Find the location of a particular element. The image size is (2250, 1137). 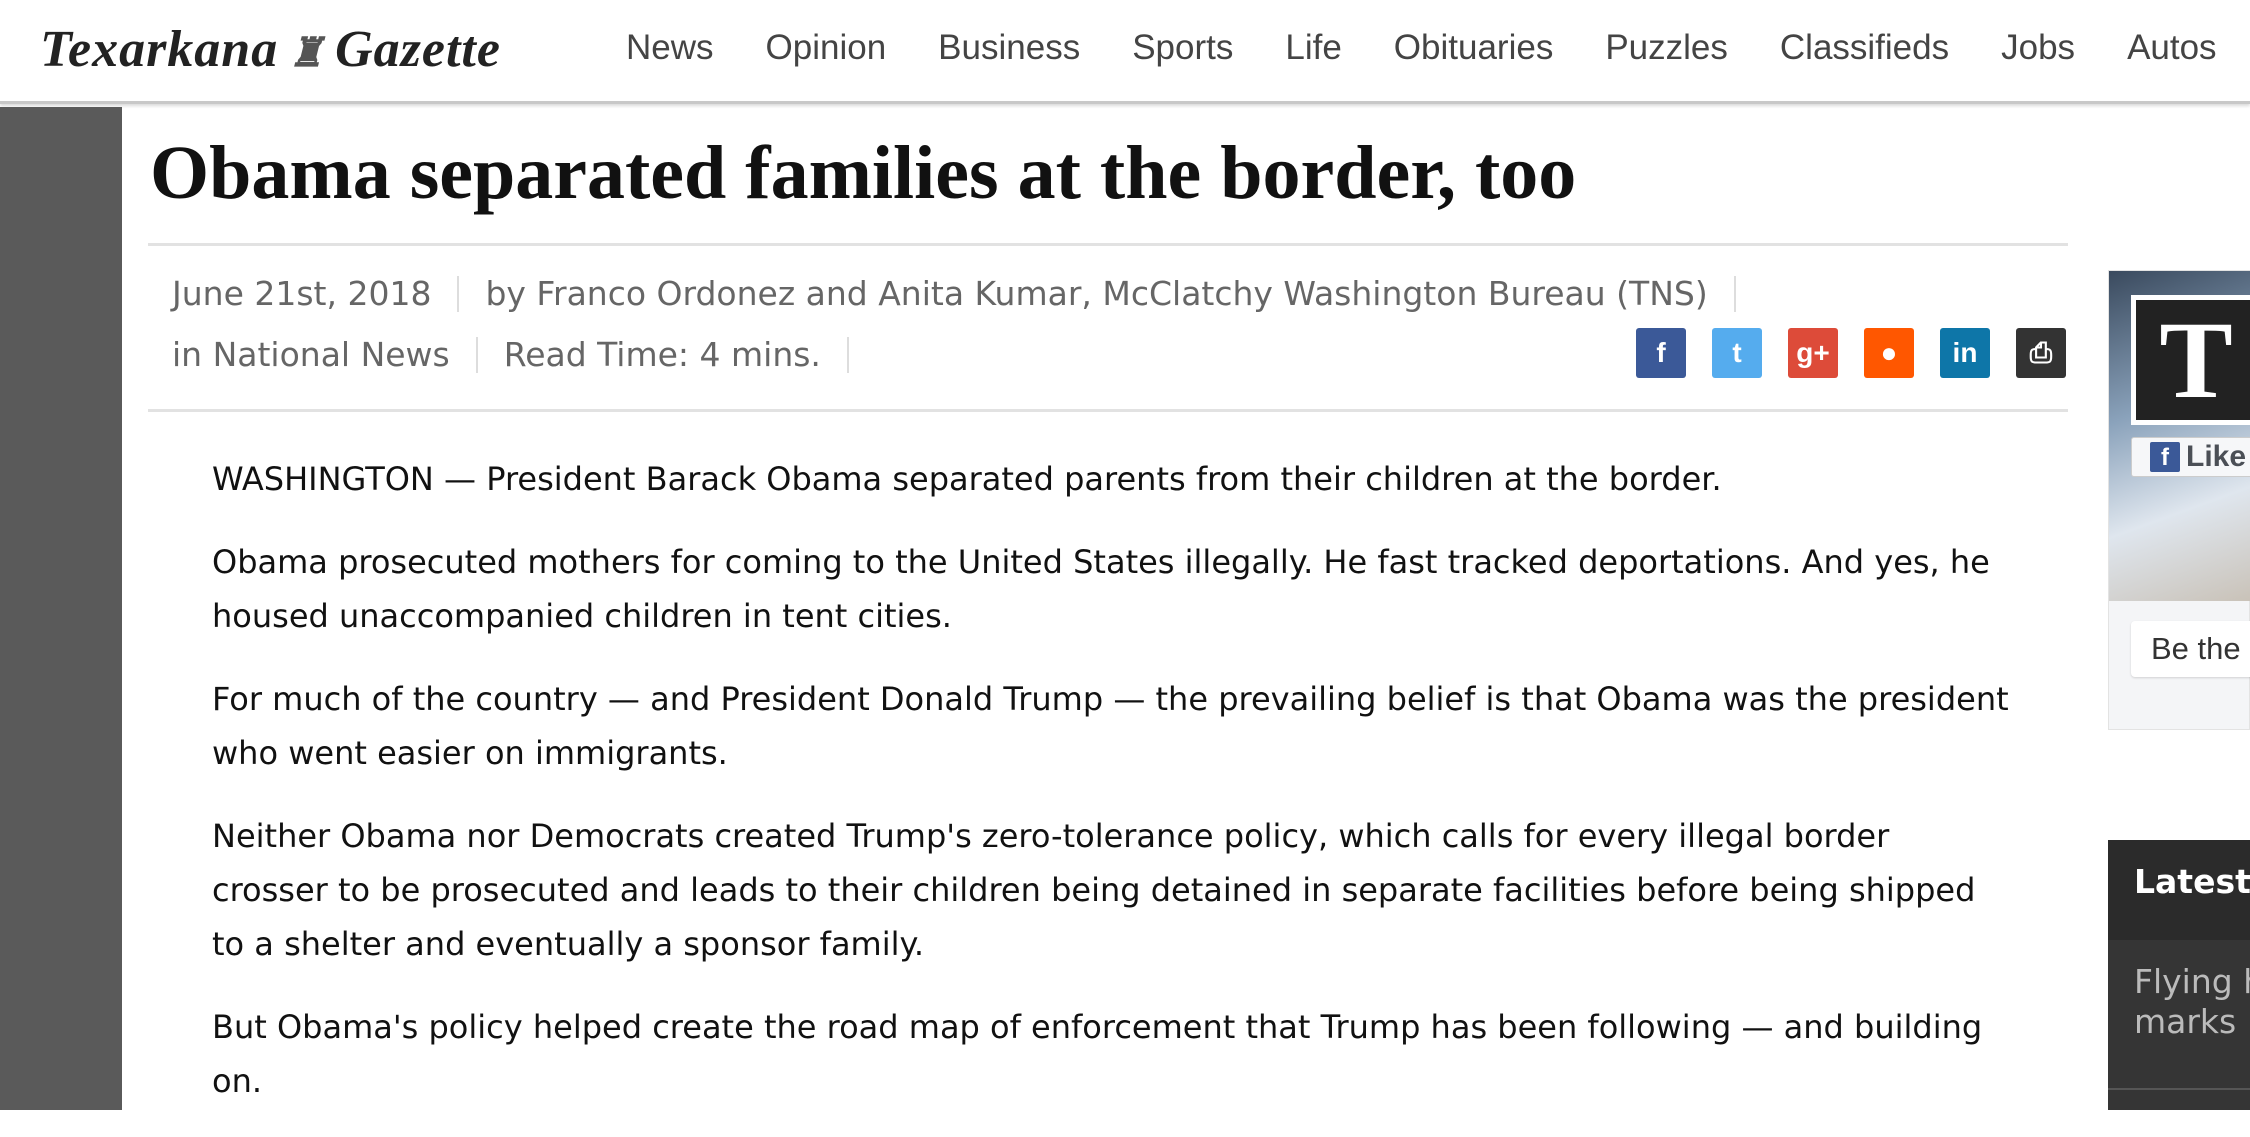

nav-obituaries: Obituaries is located at coordinates (1473, 47).